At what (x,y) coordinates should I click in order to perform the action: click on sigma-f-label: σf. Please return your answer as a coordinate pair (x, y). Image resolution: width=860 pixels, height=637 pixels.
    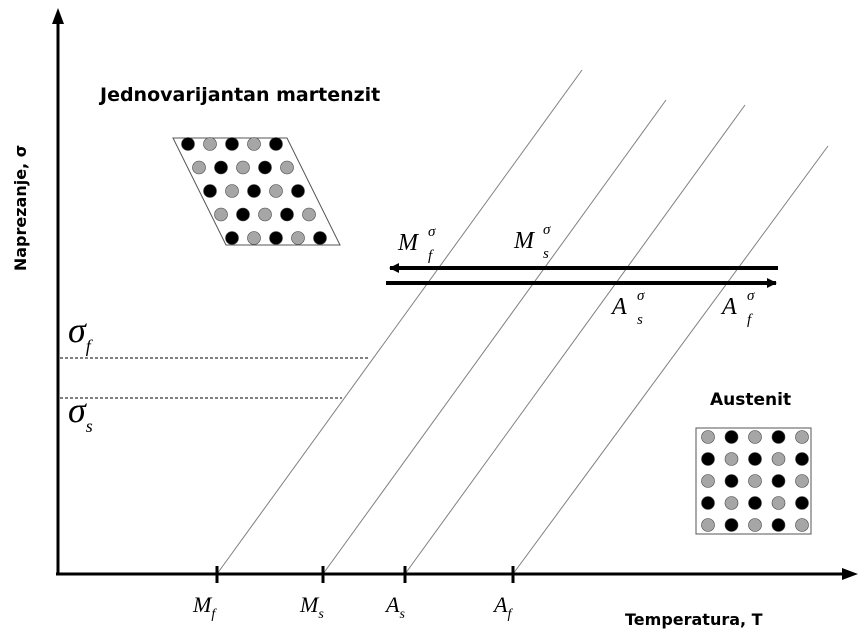
    Looking at the image, I should click on (81, 333).